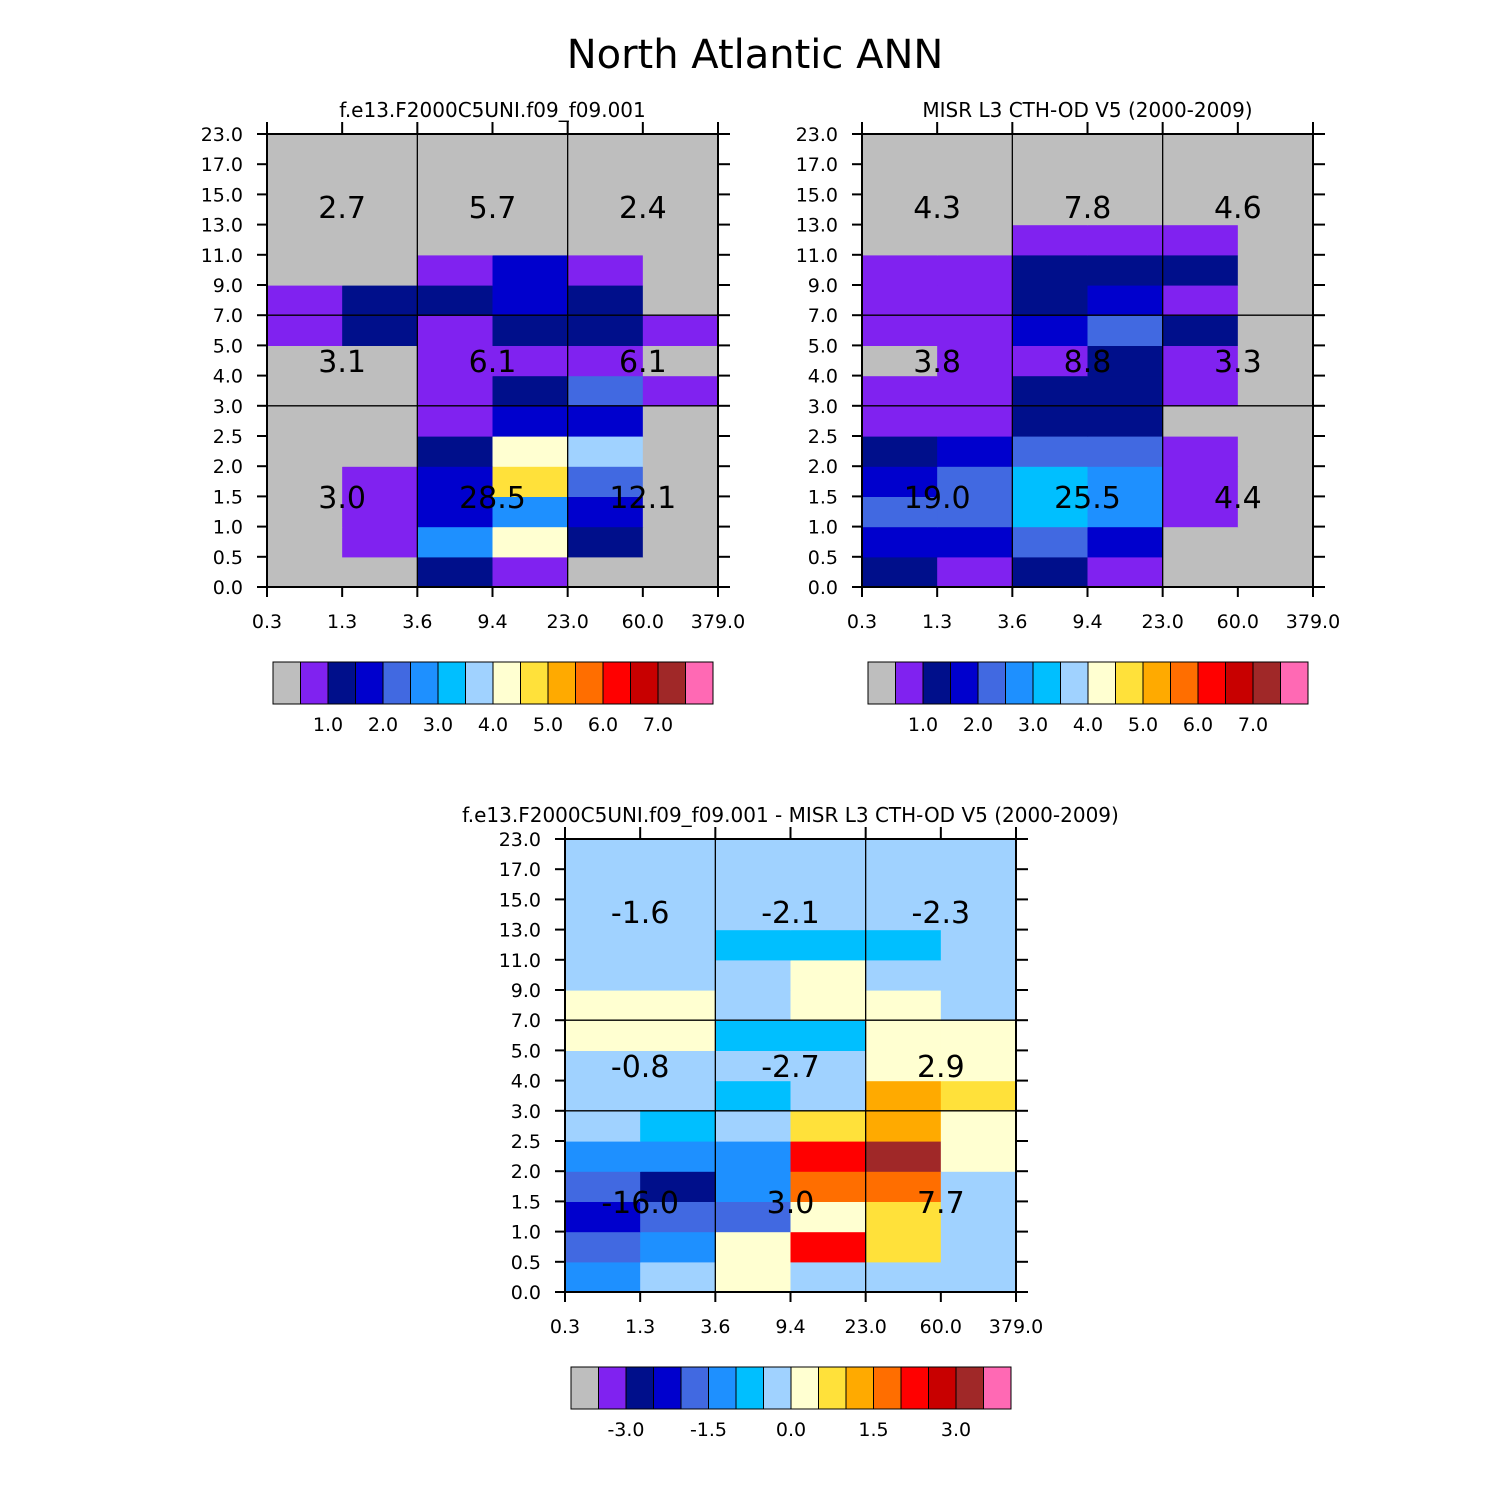 The image size is (1510, 1510). I want to click on box-value-middle: -0.8, so click(640, 1067).